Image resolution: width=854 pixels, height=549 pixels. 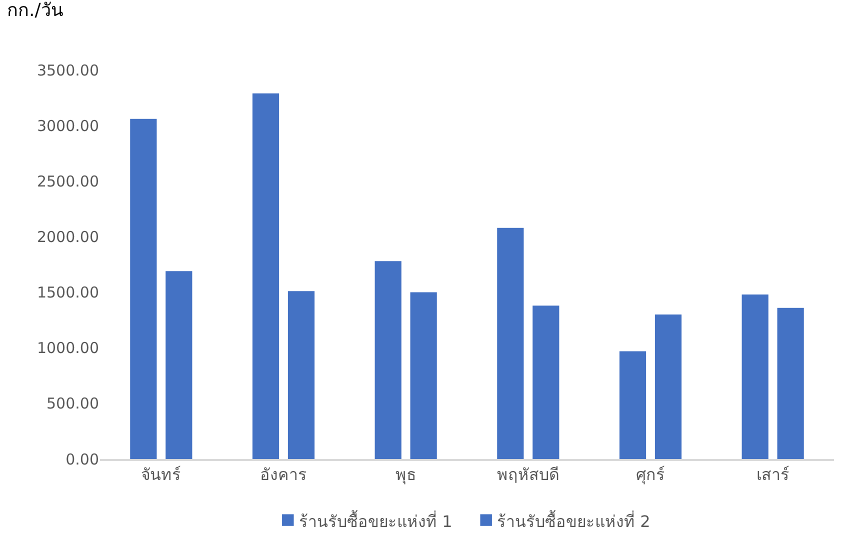 What do you see at coordinates (67, 70) in the screenshot?
I see `y-tick-label: 3500.00` at bounding box center [67, 70].